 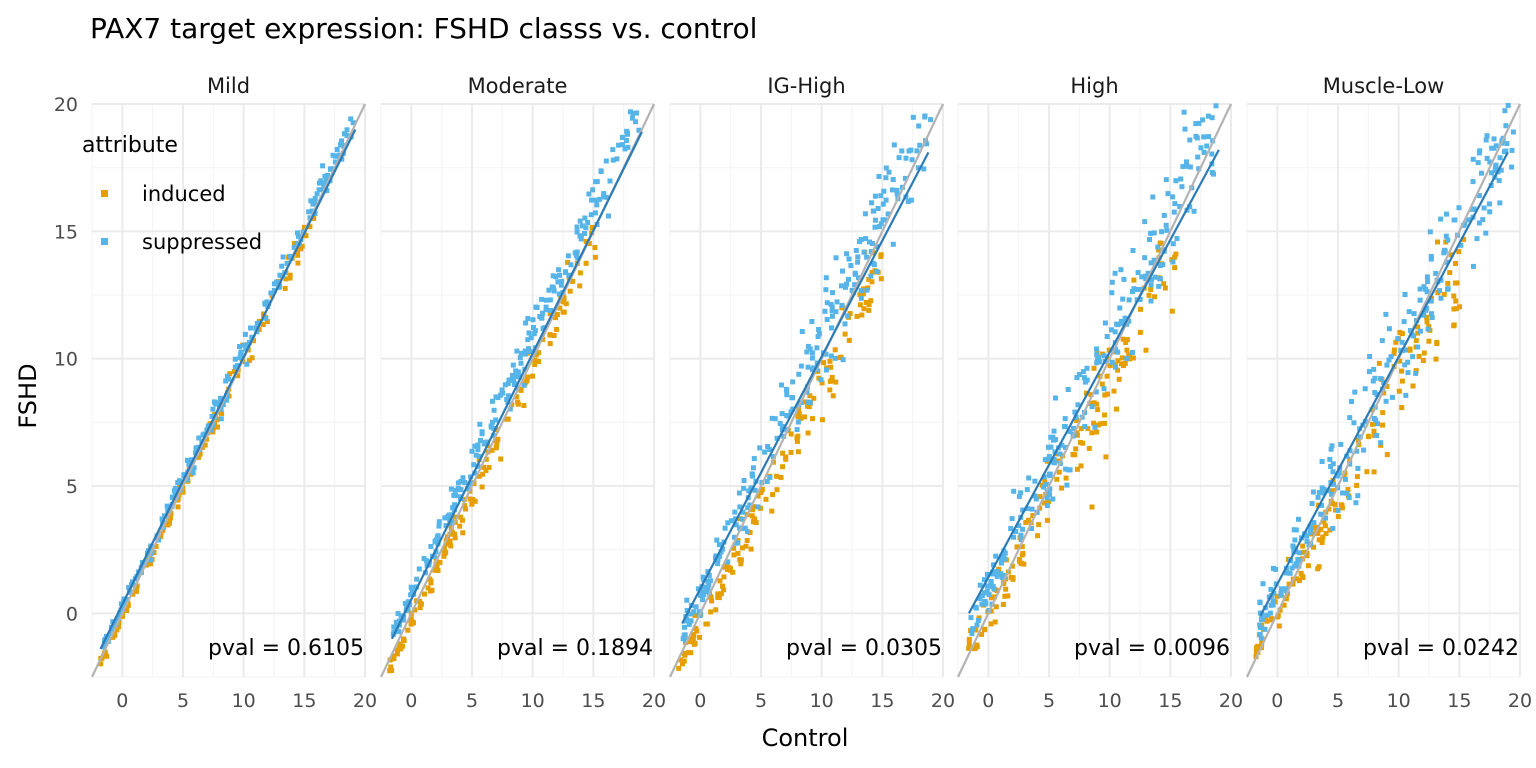 What do you see at coordinates (104, 241) in the screenshot?
I see `legend-swatch-suppressed` at bounding box center [104, 241].